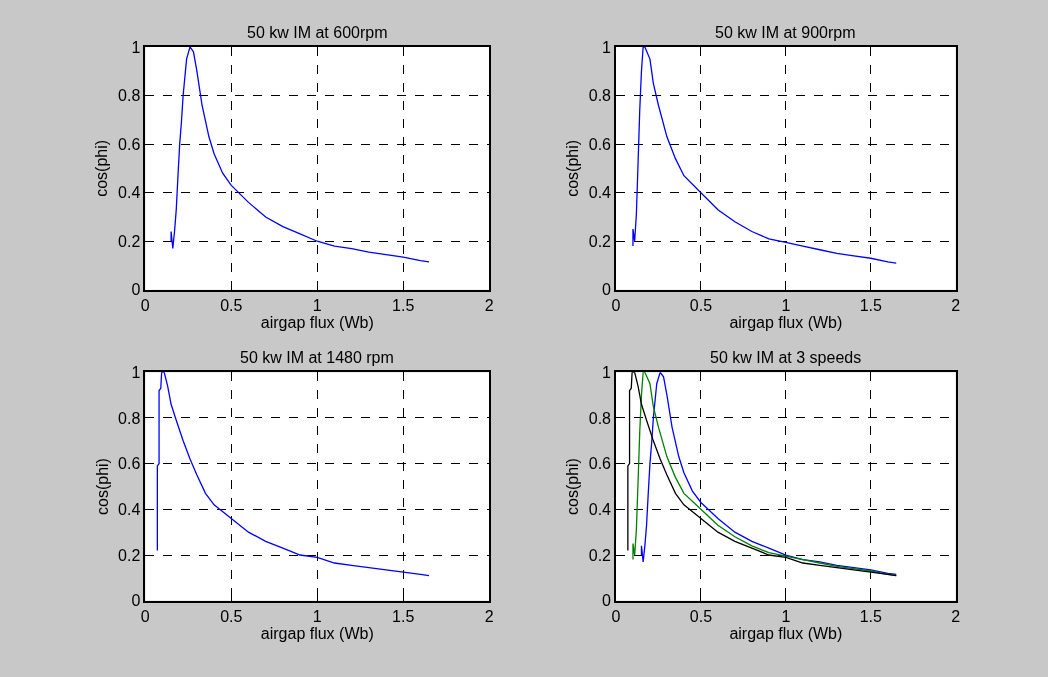 The height and width of the screenshot is (677, 1048). I want to click on chart-title: 50 kw IM at 1480 rpm, so click(317, 357).